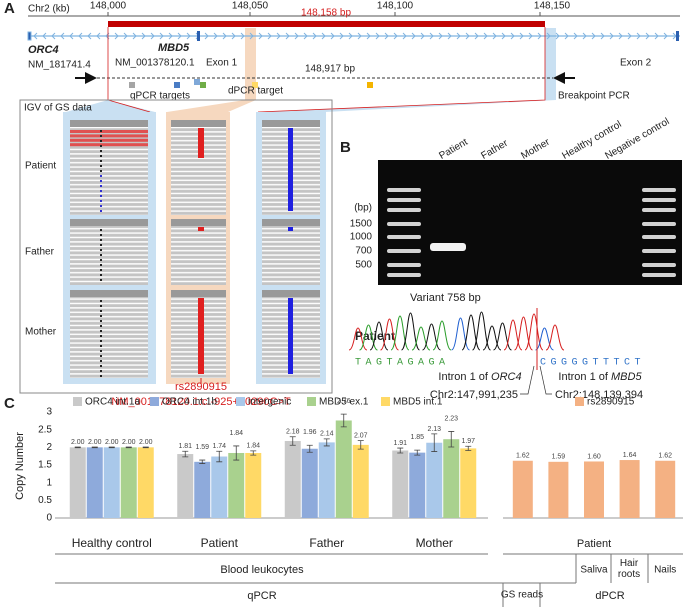  I want to click on legend-label: MBD5 int.1, so click(418, 402).